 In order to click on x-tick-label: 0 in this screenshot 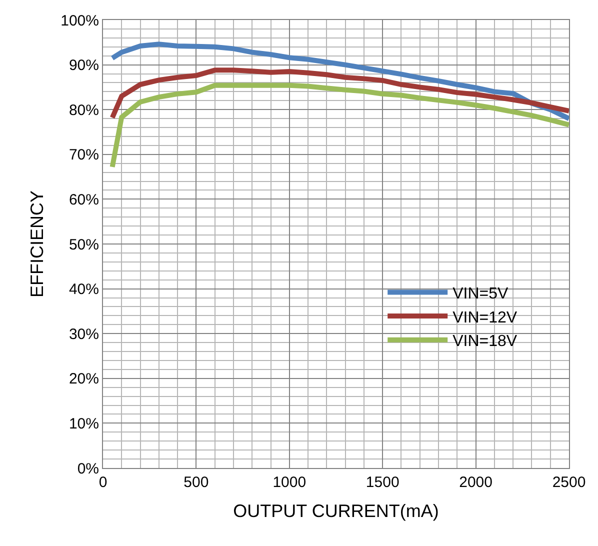, I will do `click(103, 482)`.